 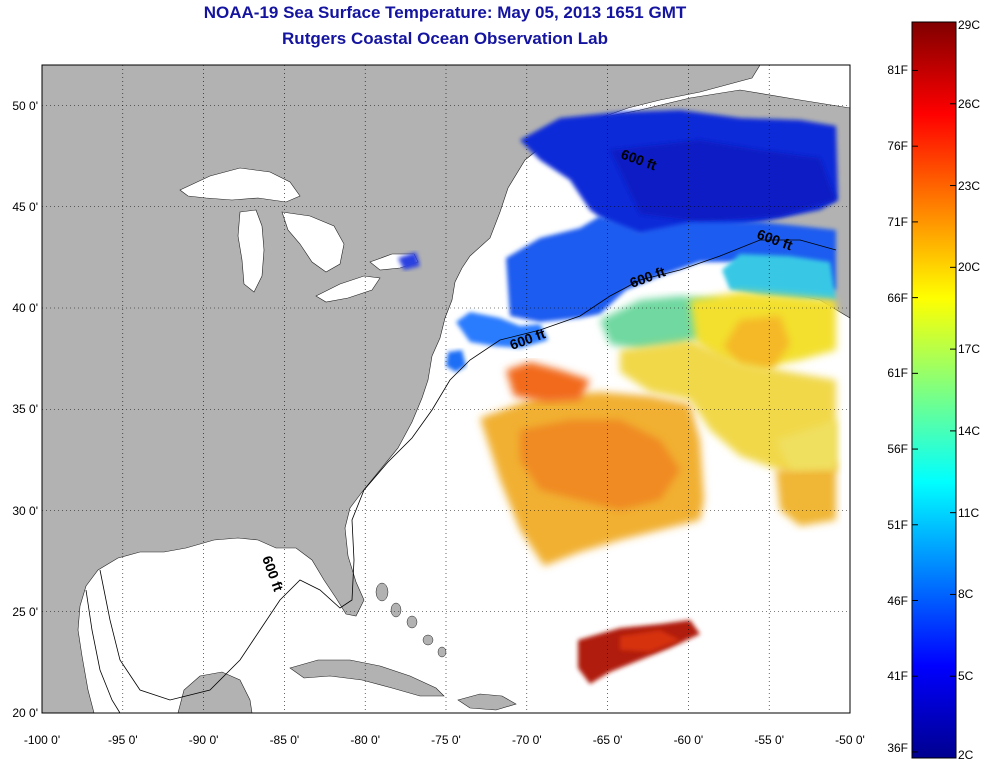 What do you see at coordinates (607, 740) in the screenshot?
I see `longitude-tick-label: -65 0'` at bounding box center [607, 740].